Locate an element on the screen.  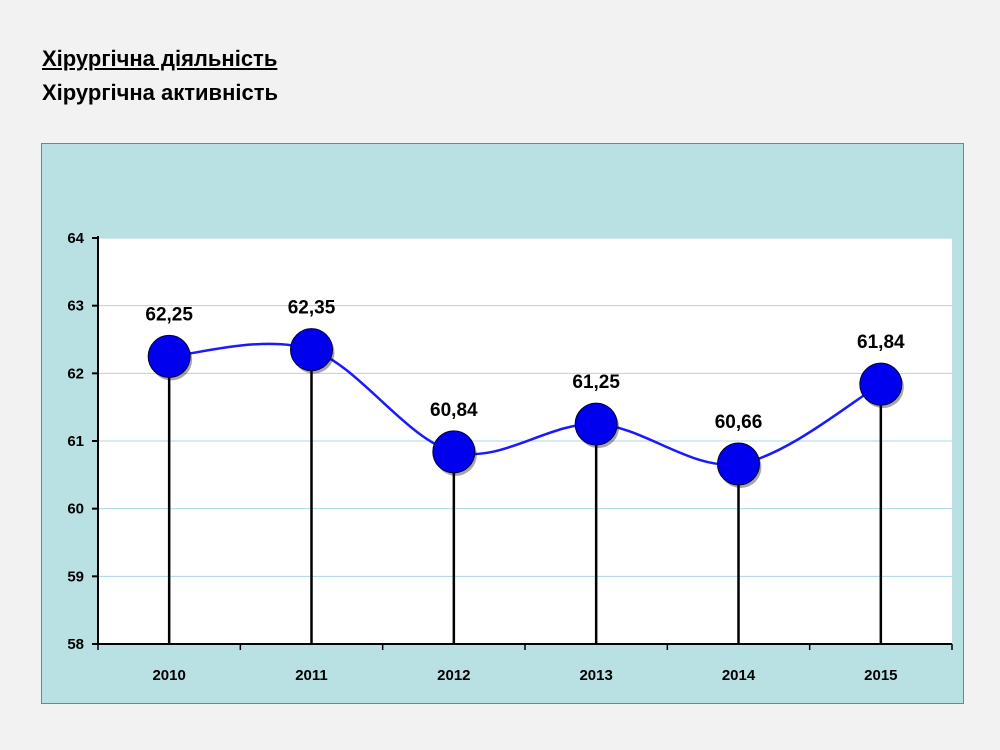
page-subtitle: Хірургічна активність is located at coordinates (160, 92).